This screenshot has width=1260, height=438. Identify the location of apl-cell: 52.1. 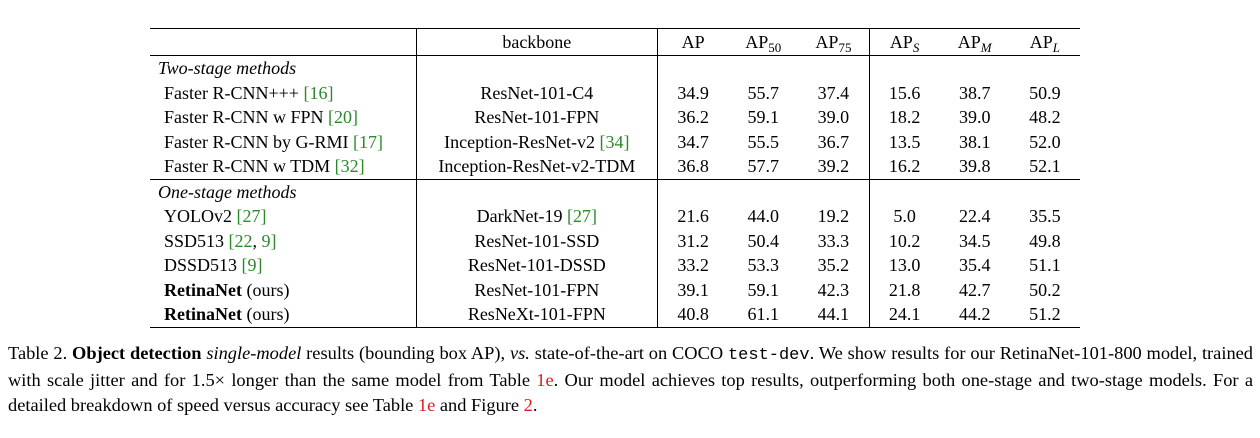
(1045, 166).